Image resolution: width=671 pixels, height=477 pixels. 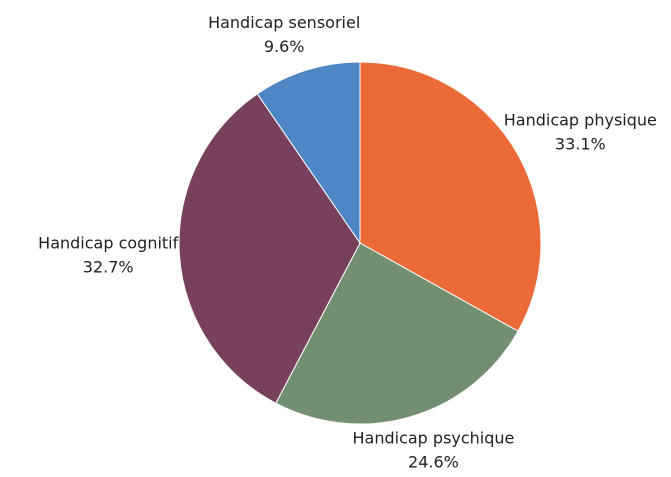 I want to click on slice-value-label: 24.6%, so click(x=433, y=462).